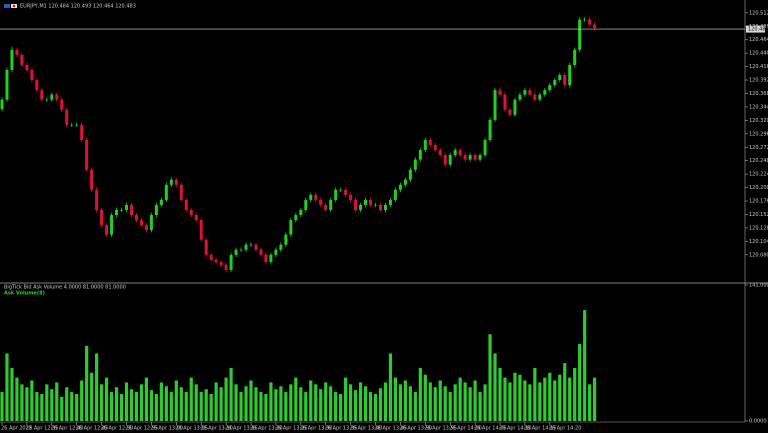 The width and height of the screenshot is (768, 433). Describe the element at coordinates (758, 40) in the screenshot. I see `y-tick-label: 120.464` at that location.